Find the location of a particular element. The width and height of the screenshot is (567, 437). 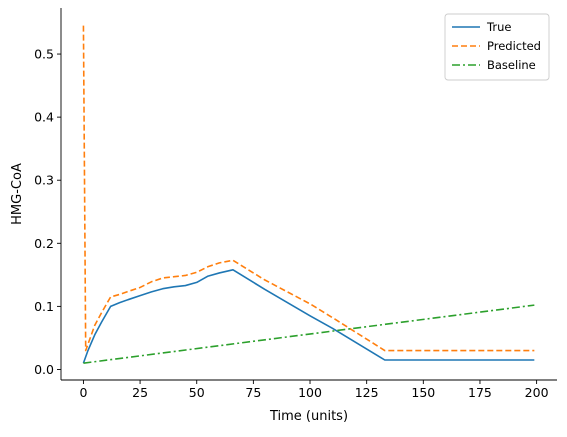

x-tick-label: 175 is located at coordinates (480, 392).